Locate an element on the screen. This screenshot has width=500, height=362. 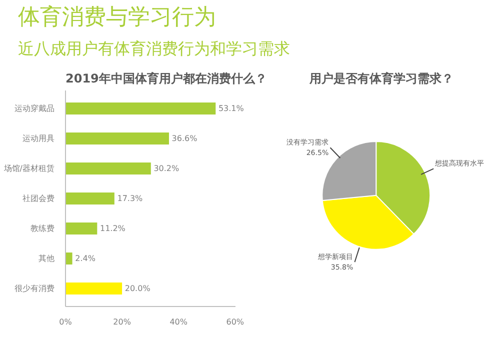
chart-title: 2019年中国体育用户都在消费什么？ is located at coordinates (166, 78).